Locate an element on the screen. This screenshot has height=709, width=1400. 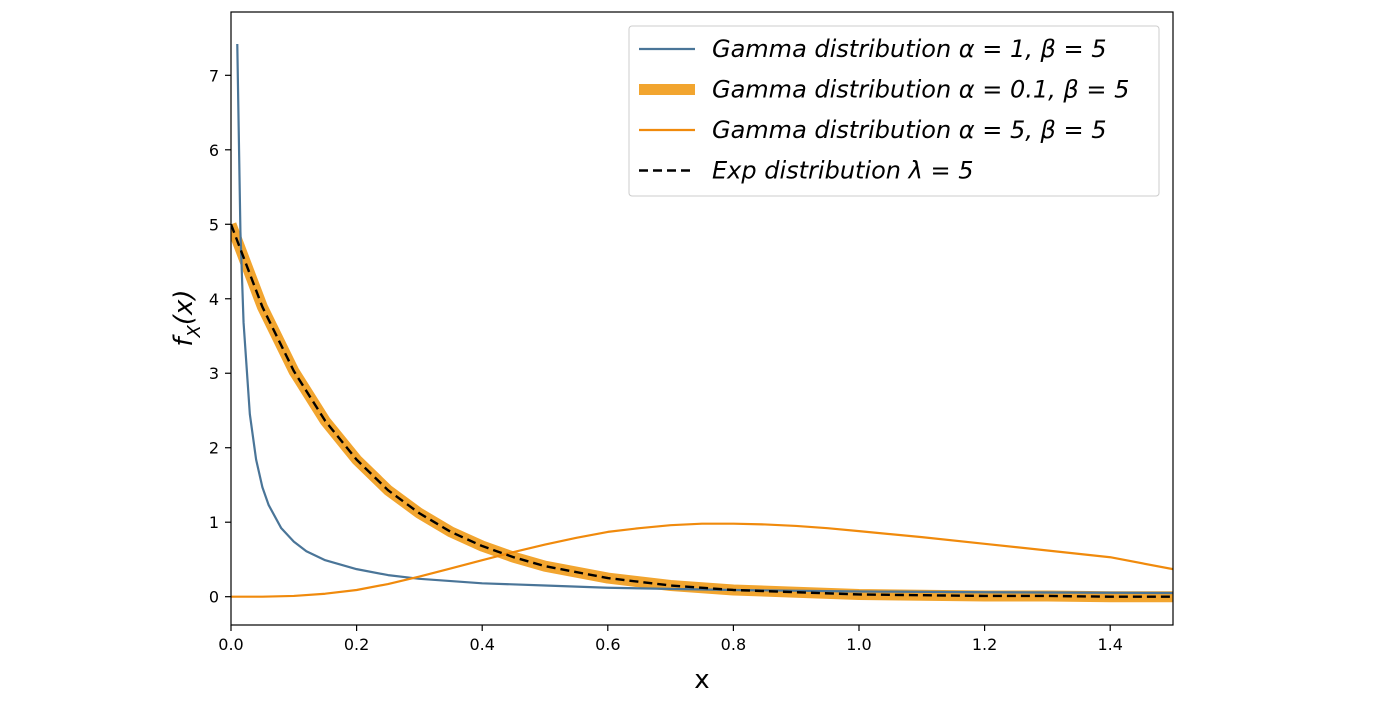
y-tick-label: 7 is located at coordinates (214, 75).